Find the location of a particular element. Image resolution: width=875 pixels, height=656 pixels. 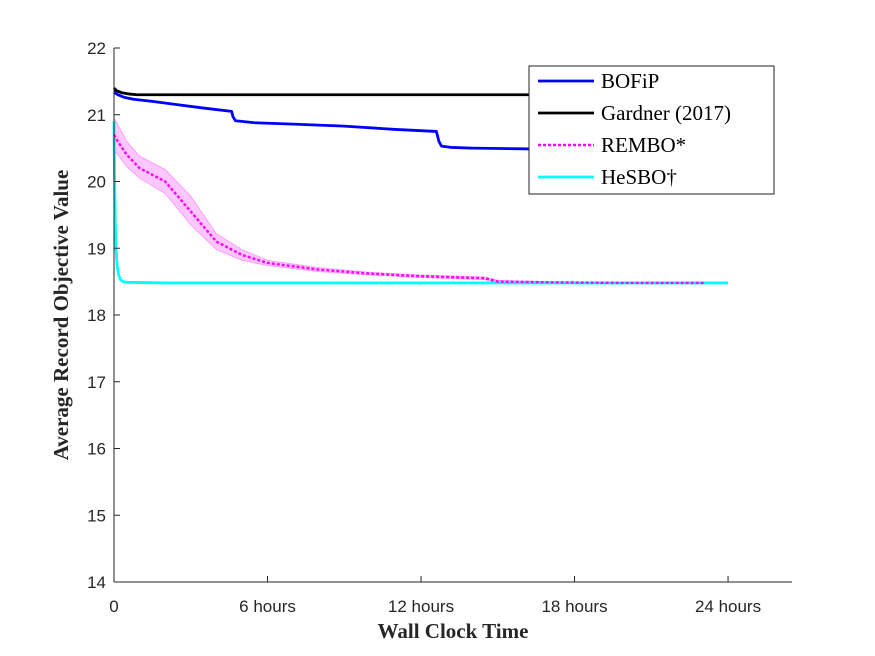

legend: BOFiP Gardner (2017) REMBO* HeSBO† is located at coordinates (651, 130).